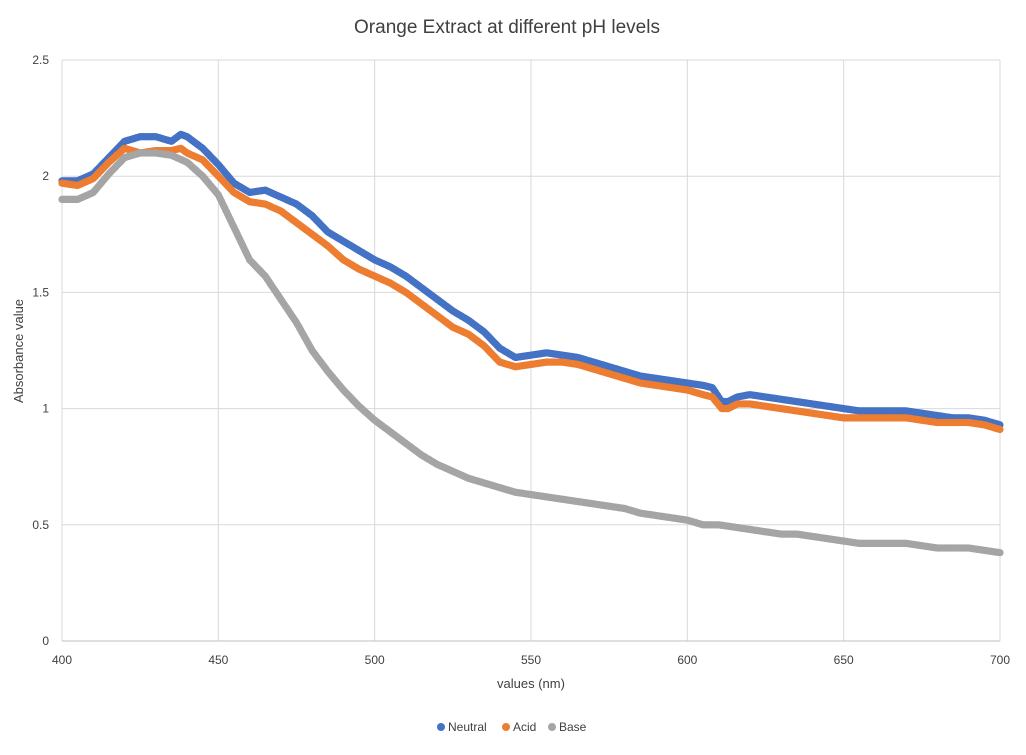 The width and height of the screenshot is (1026, 755). Describe the element at coordinates (62, 660) in the screenshot. I see `x-tick-label: 400` at that location.